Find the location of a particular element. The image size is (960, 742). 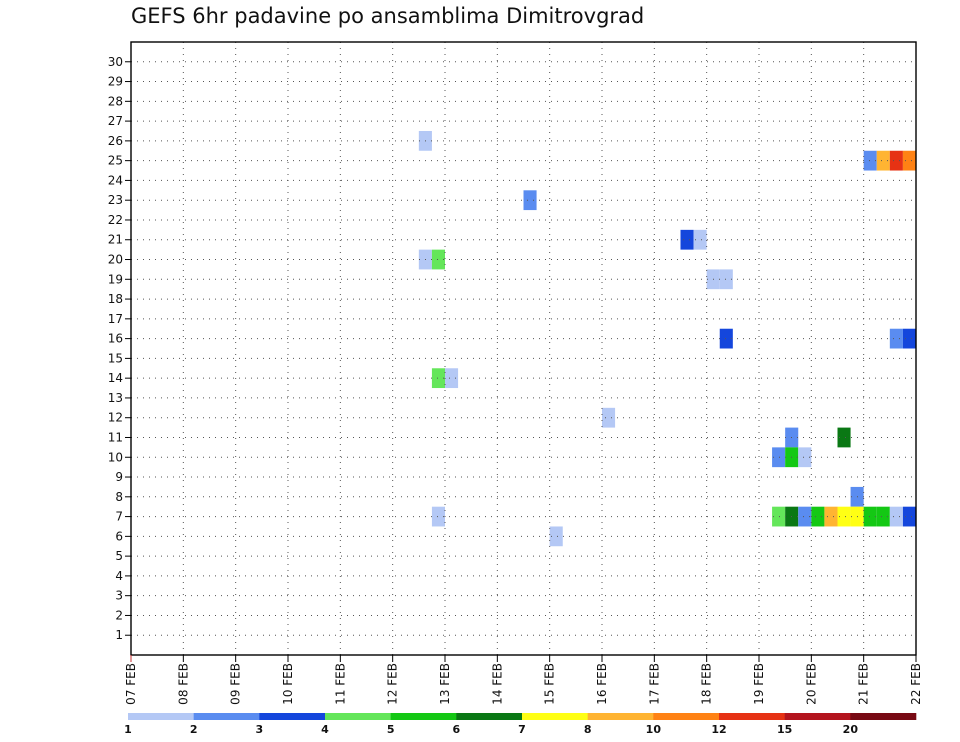

legend-label: 15 is located at coordinates (784, 729).